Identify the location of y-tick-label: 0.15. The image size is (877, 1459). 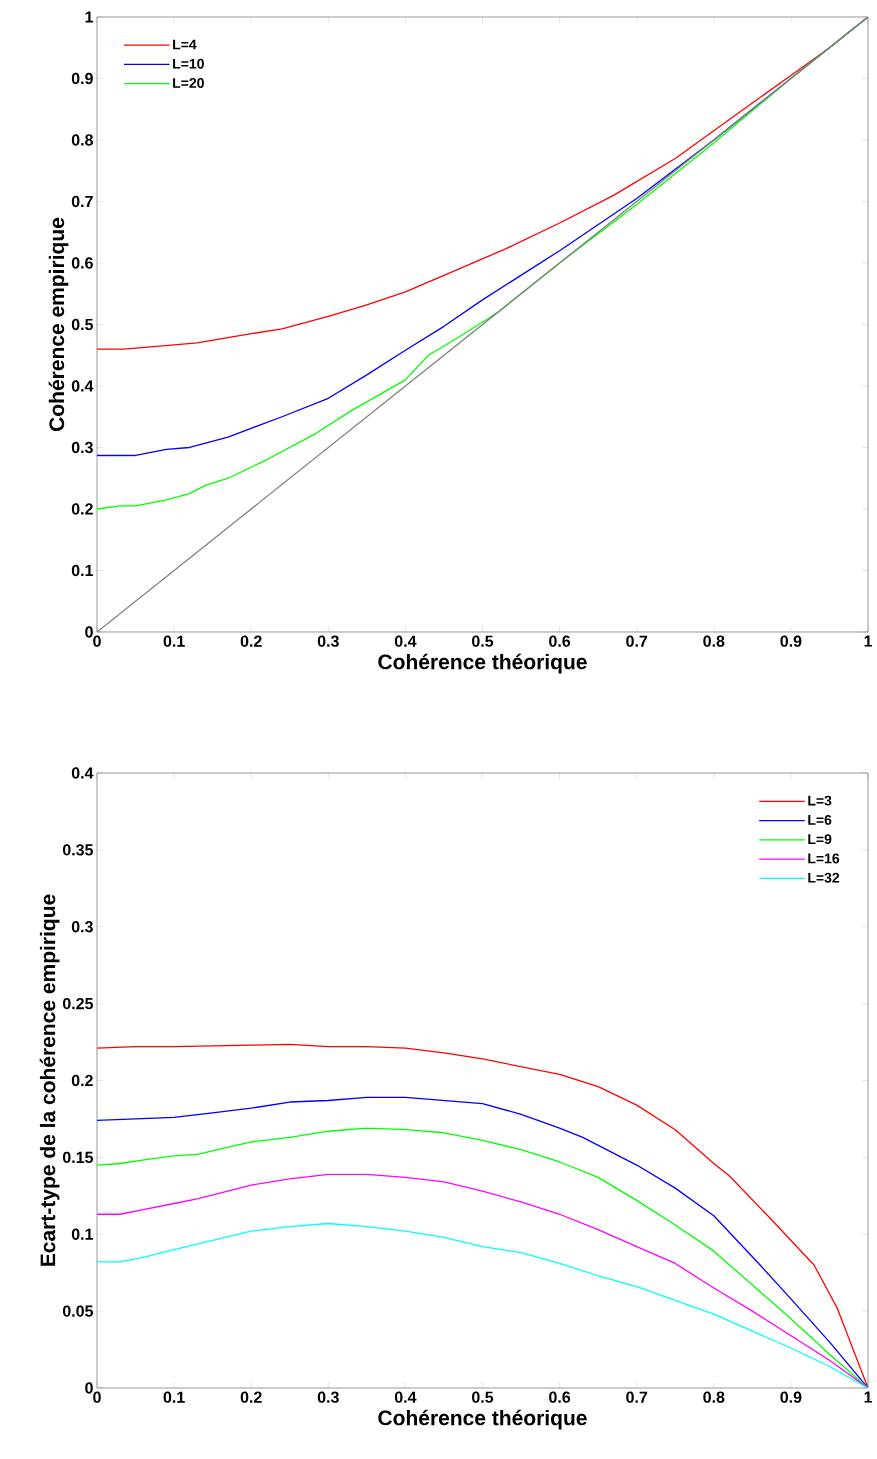
(78, 1157).